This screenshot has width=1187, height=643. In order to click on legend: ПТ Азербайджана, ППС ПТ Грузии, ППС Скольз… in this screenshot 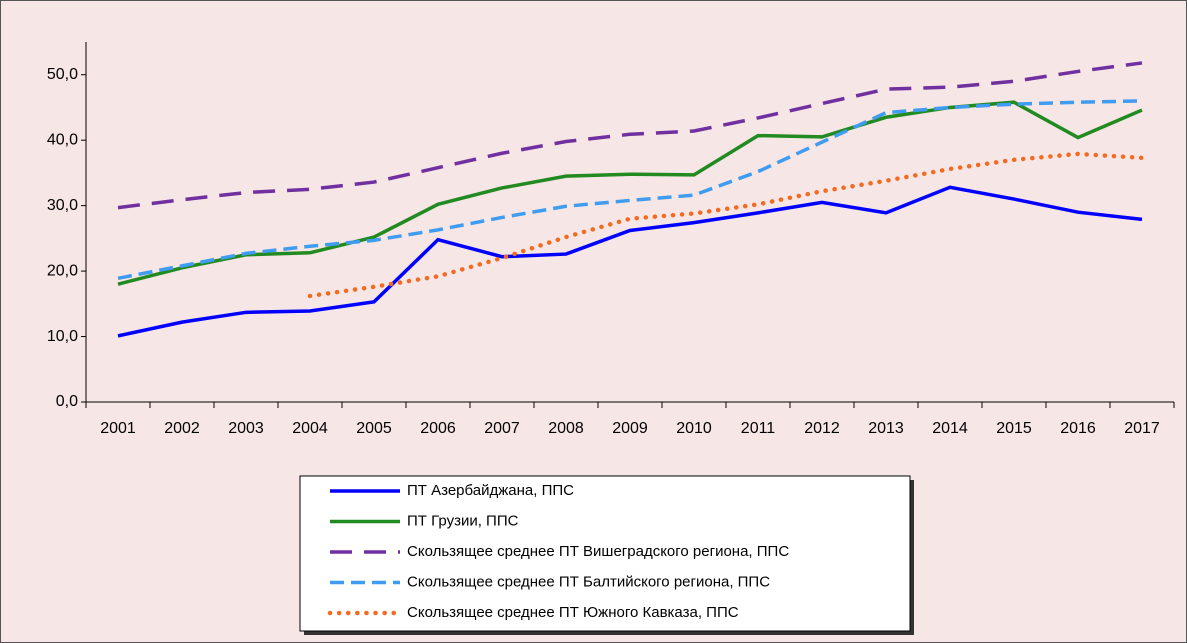, I will do `click(558, 551)`.